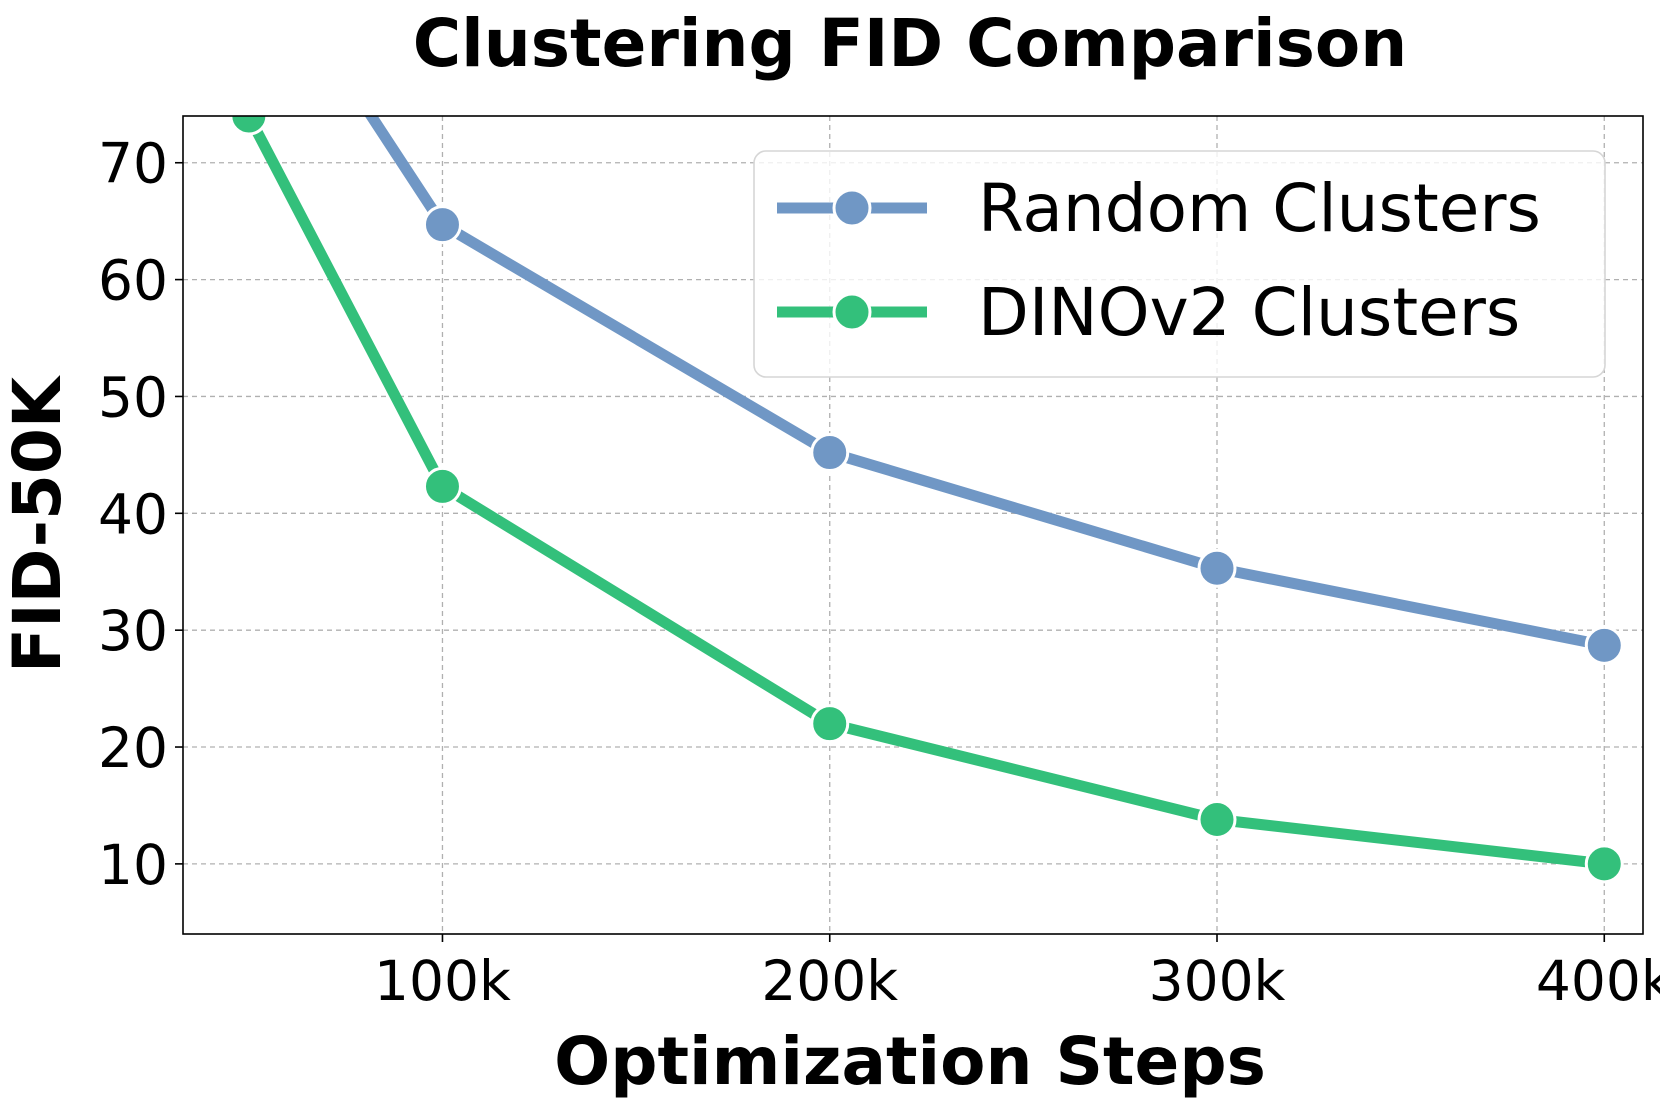 The height and width of the screenshot is (1107, 1660). I want to click on y-tick-label: 10, so click(133, 865).